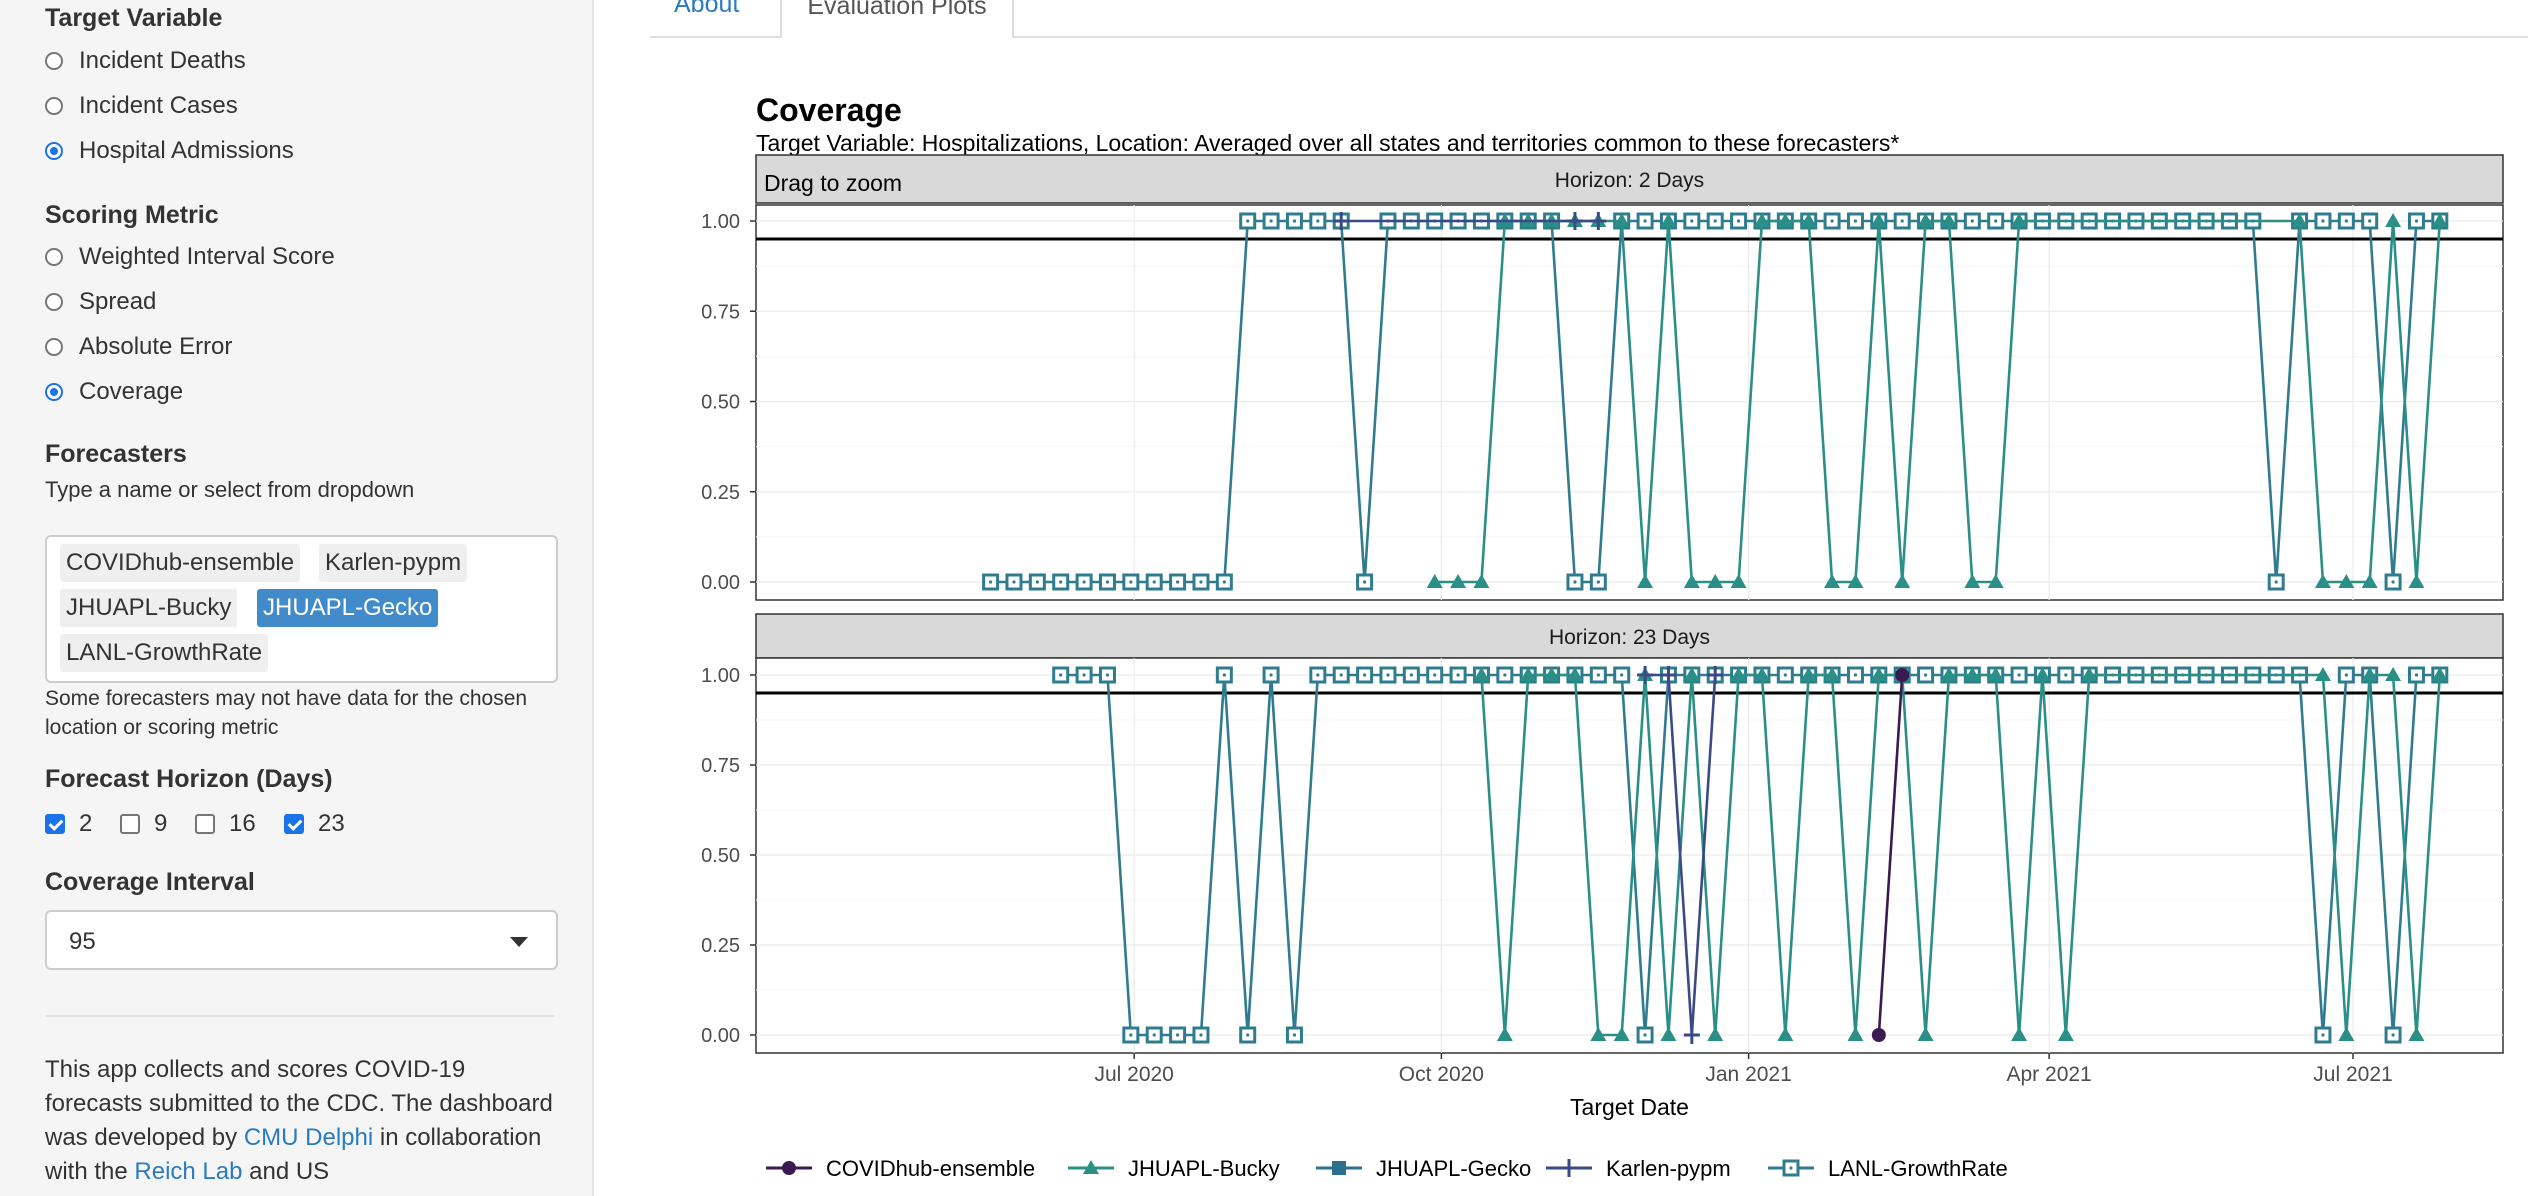 This screenshot has width=2528, height=1196. What do you see at coordinates (164, 653) in the screenshot?
I see `chip-lanl-growthrate: LANL-GrowthRate` at bounding box center [164, 653].